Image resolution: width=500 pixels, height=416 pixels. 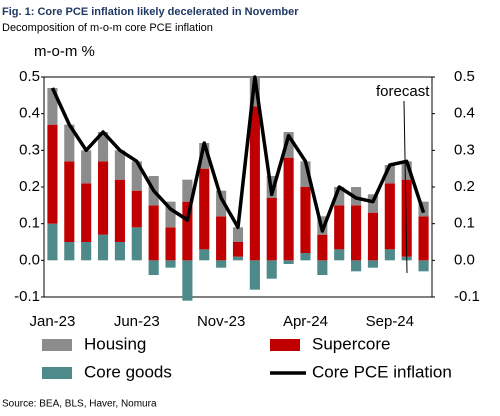 What do you see at coordinates (27, 296) in the screenshot?
I see `y-tick-label: -0.1` at bounding box center [27, 296].